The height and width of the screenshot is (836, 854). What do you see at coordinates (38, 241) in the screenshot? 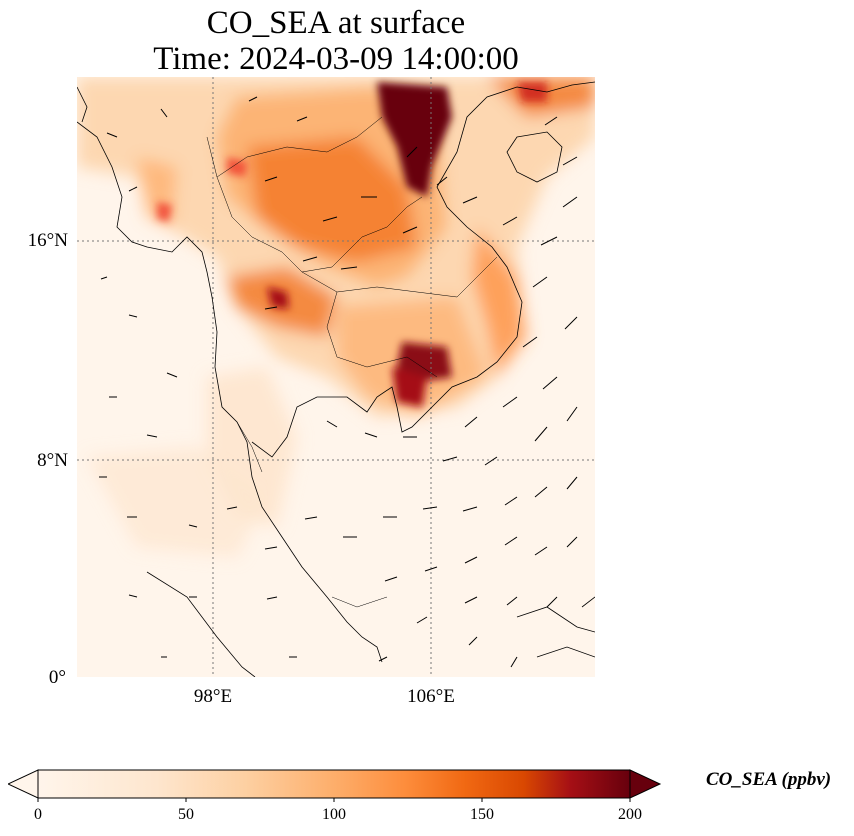
I see `lat-label-16n: 16°N` at bounding box center [38, 241].